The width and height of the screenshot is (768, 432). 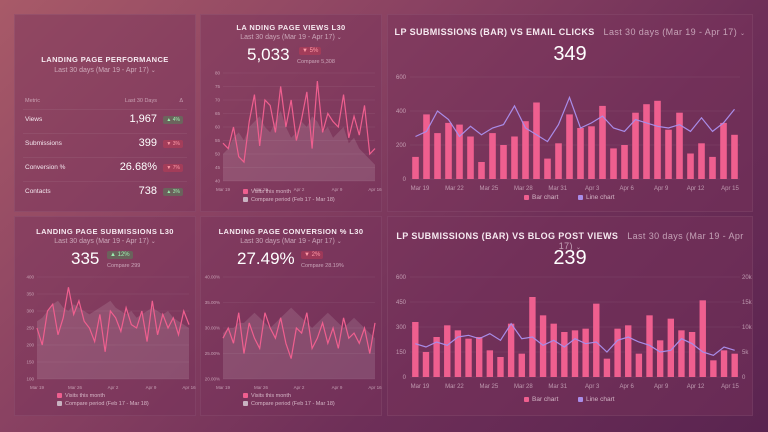 What do you see at coordinates (747, 303) in the screenshot?
I see `y2-tick-label: 15k` at bounding box center [747, 303].